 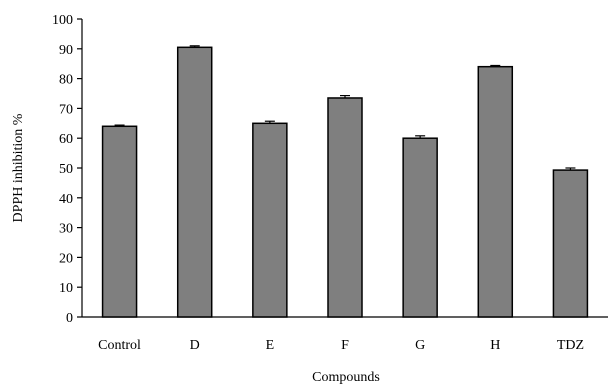 I want to click on bar-e, so click(x=270, y=220).